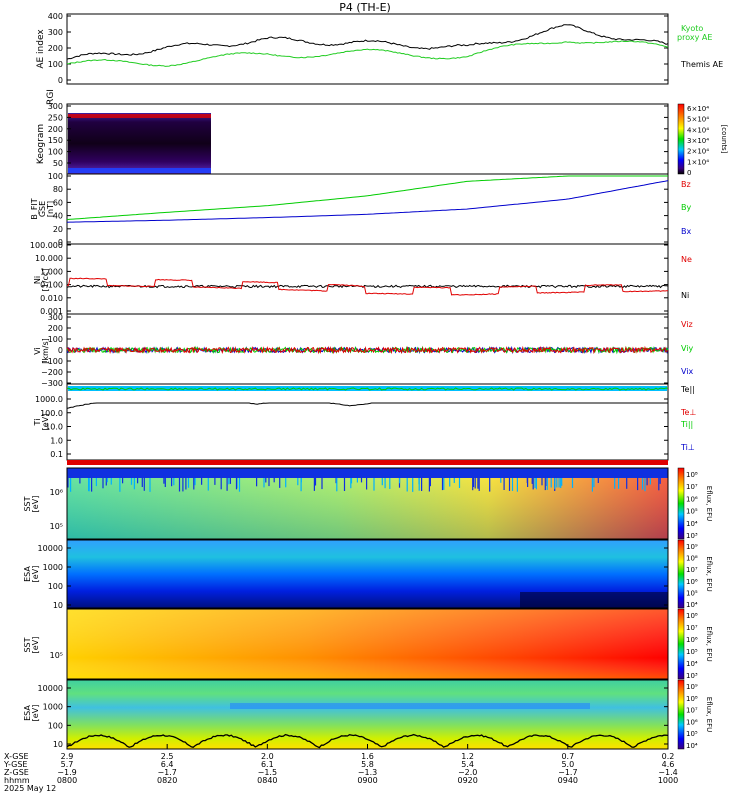 Image resolution: width=750 pixels, height=800 pixels. What do you see at coordinates (567, 764) in the screenshot?
I see `x-tick-ygse: 5.0` at bounding box center [567, 764].